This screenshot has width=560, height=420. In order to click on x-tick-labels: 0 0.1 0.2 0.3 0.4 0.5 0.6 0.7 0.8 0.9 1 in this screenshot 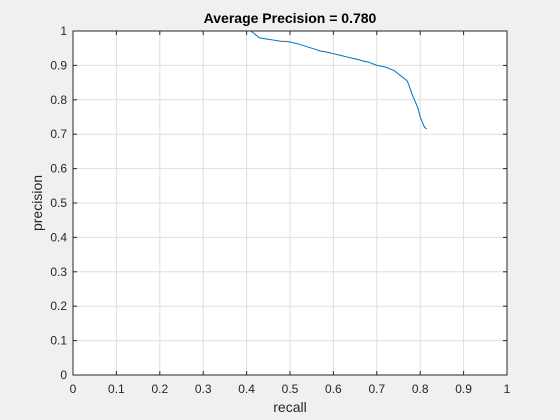, I will do `click(290, 389)`.